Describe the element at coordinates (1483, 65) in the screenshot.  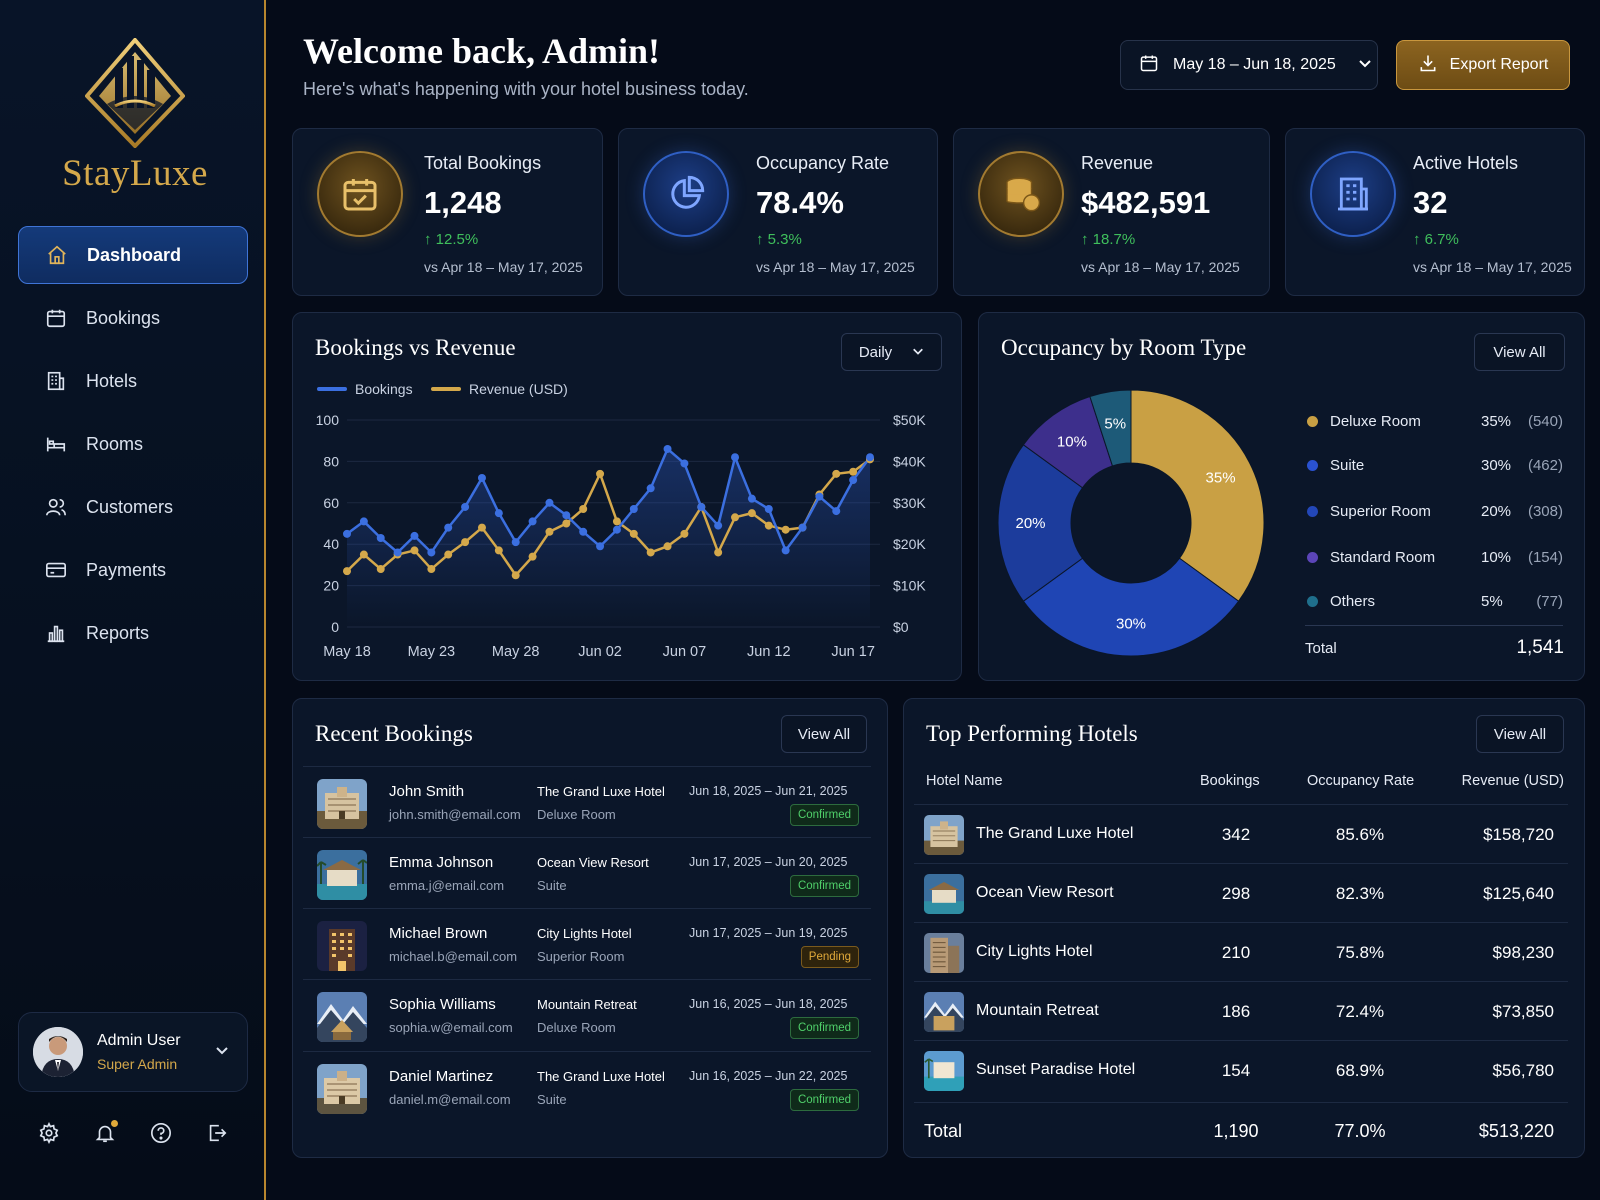
I see `export-report-button: Export Report` at that location.